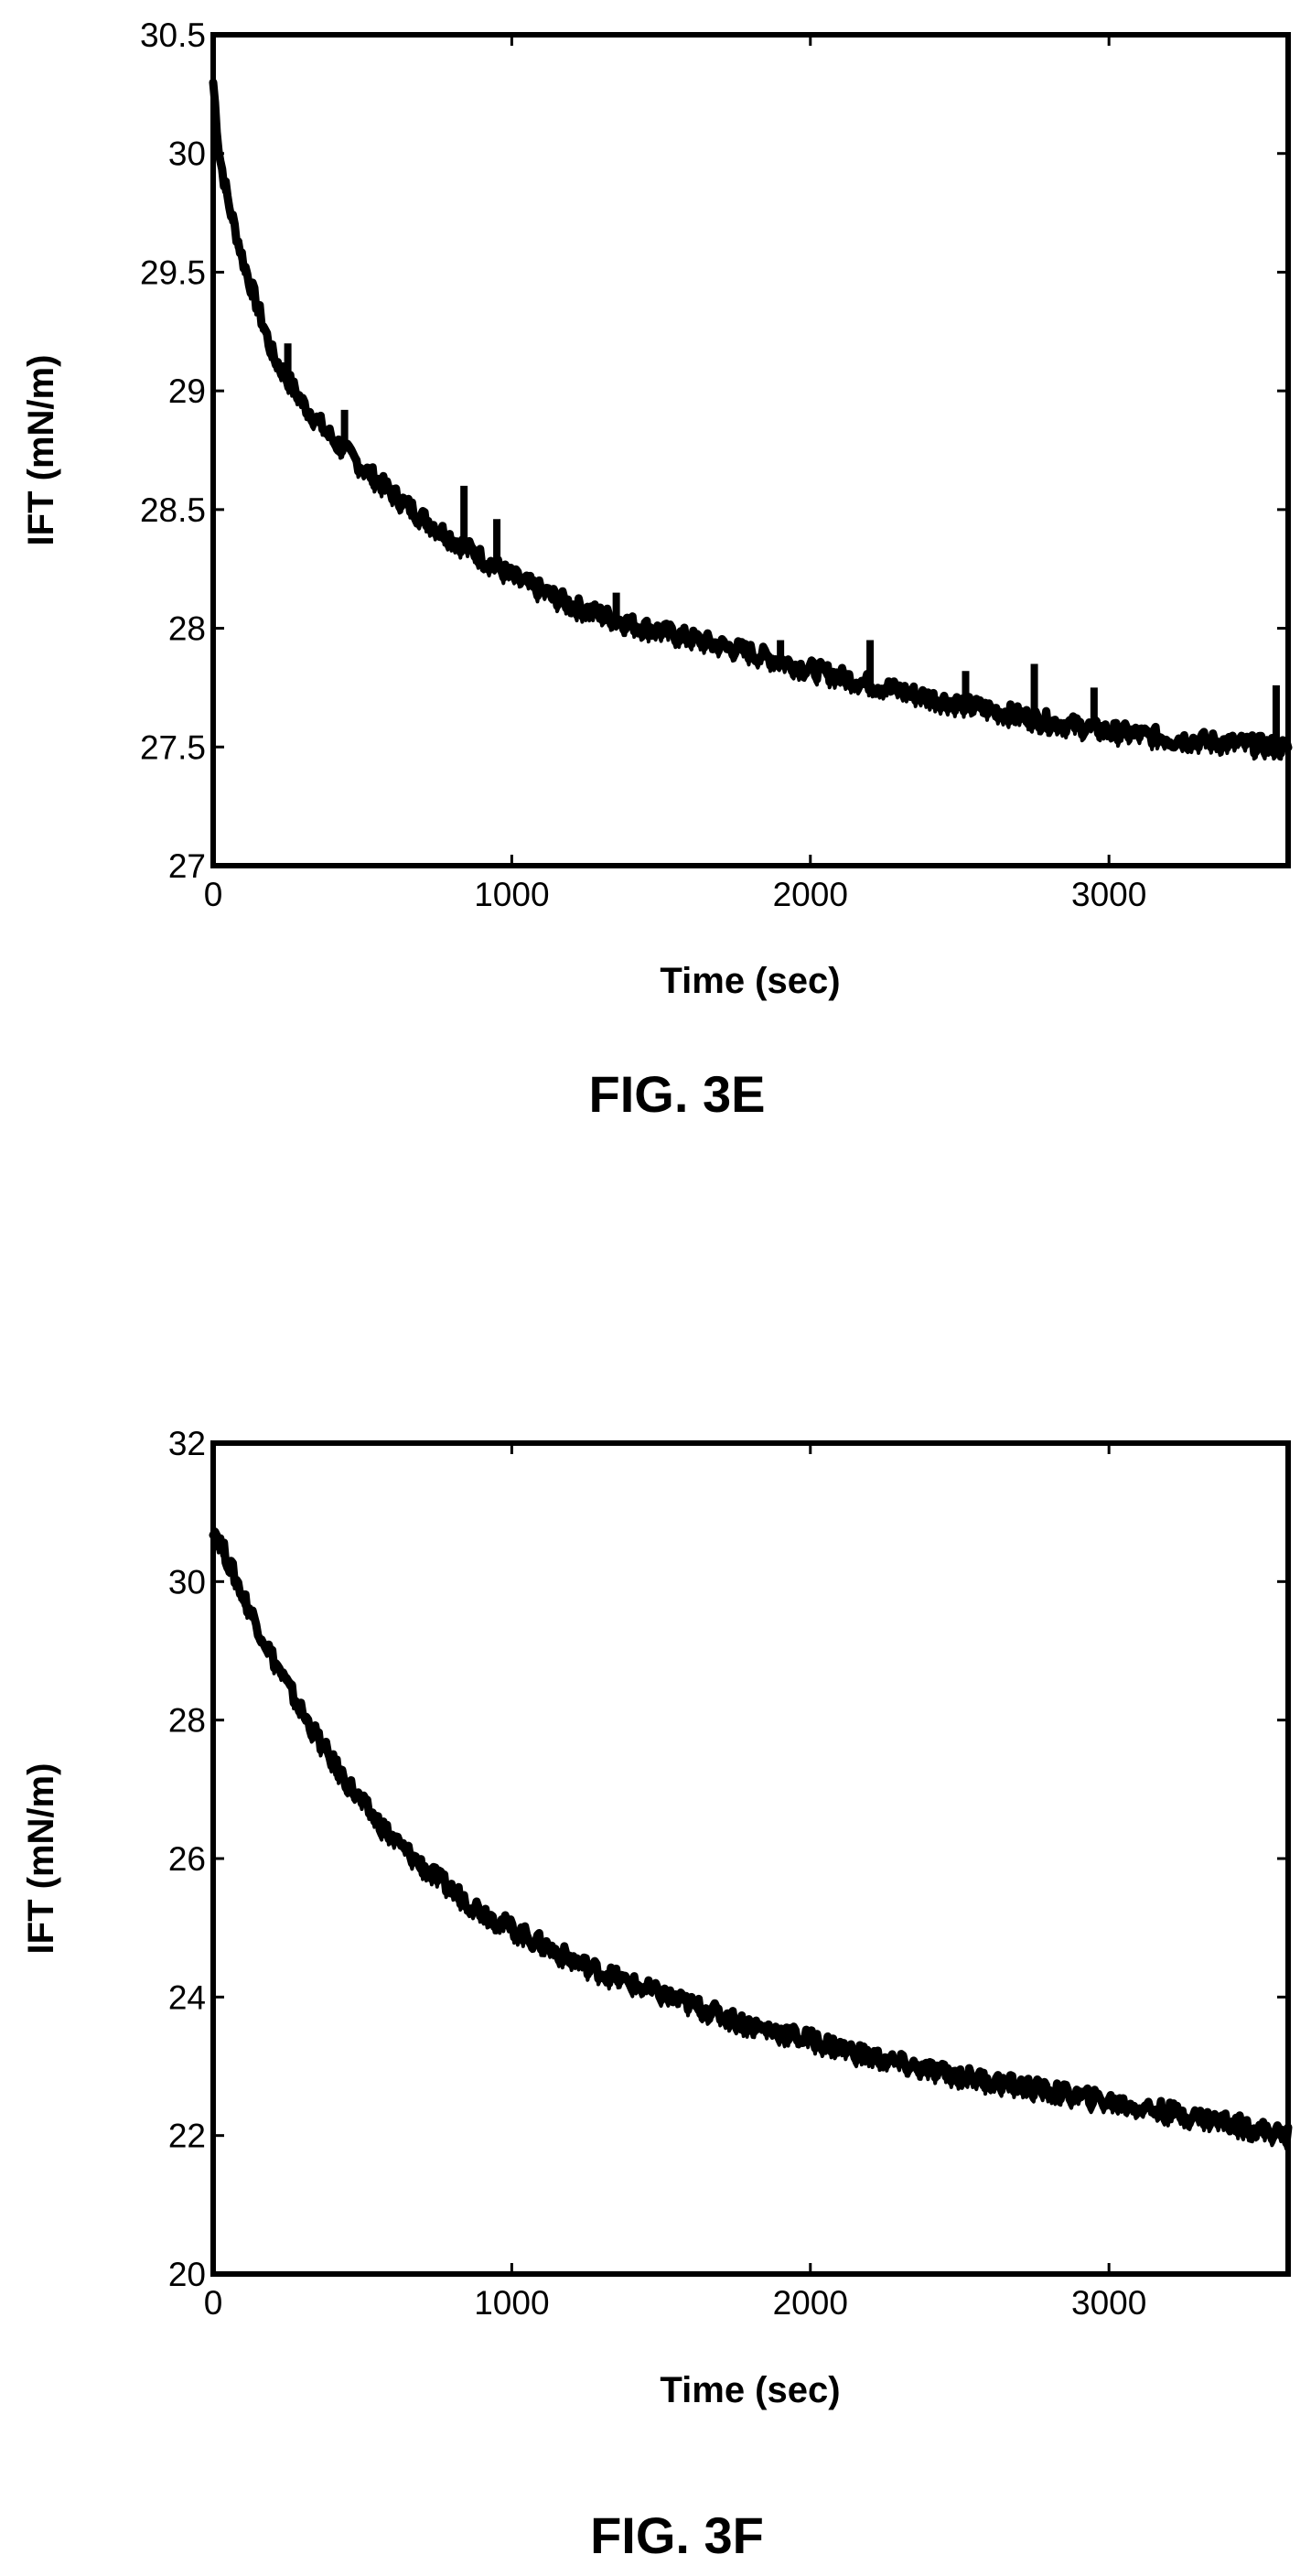 The image size is (1311, 2576). What do you see at coordinates (750, 981) in the screenshot?
I see `x-axis-label-3e: Time (sec)` at bounding box center [750, 981].